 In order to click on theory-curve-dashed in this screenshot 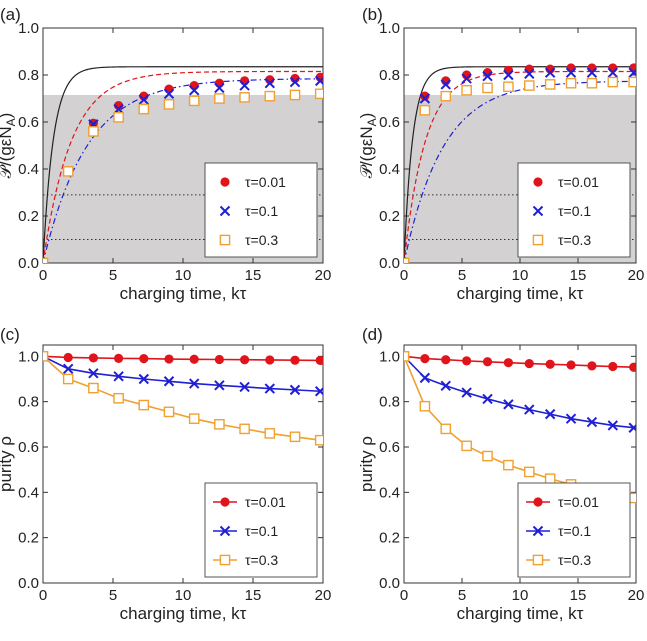, I will do `click(183, 166)`.